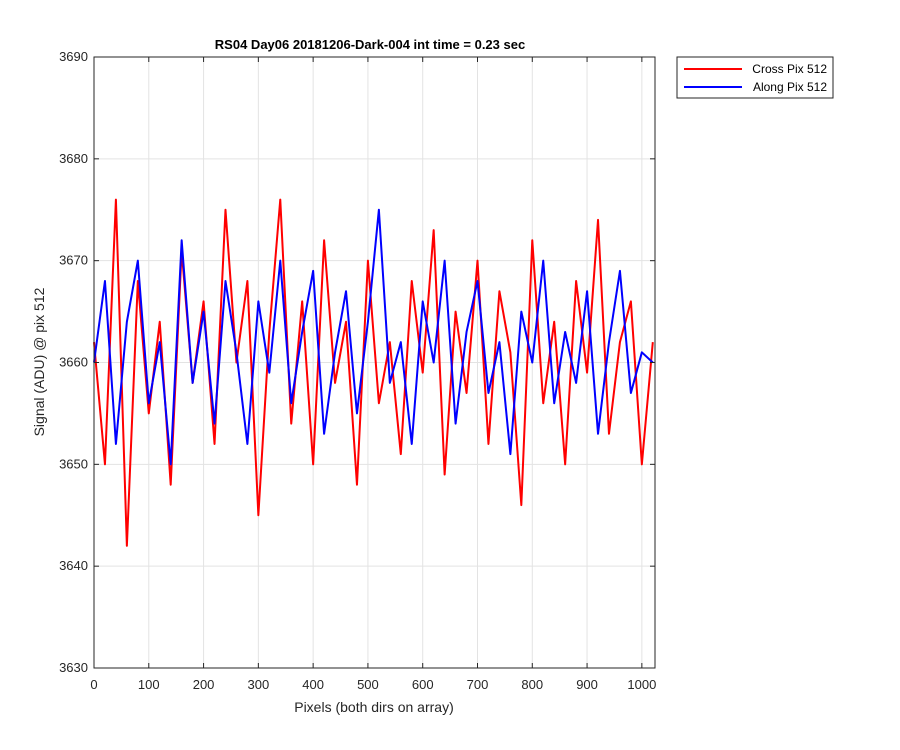  Describe the element at coordinates (73, 362) in the screenshot. I see `y-tick-label: 3660` at that location.